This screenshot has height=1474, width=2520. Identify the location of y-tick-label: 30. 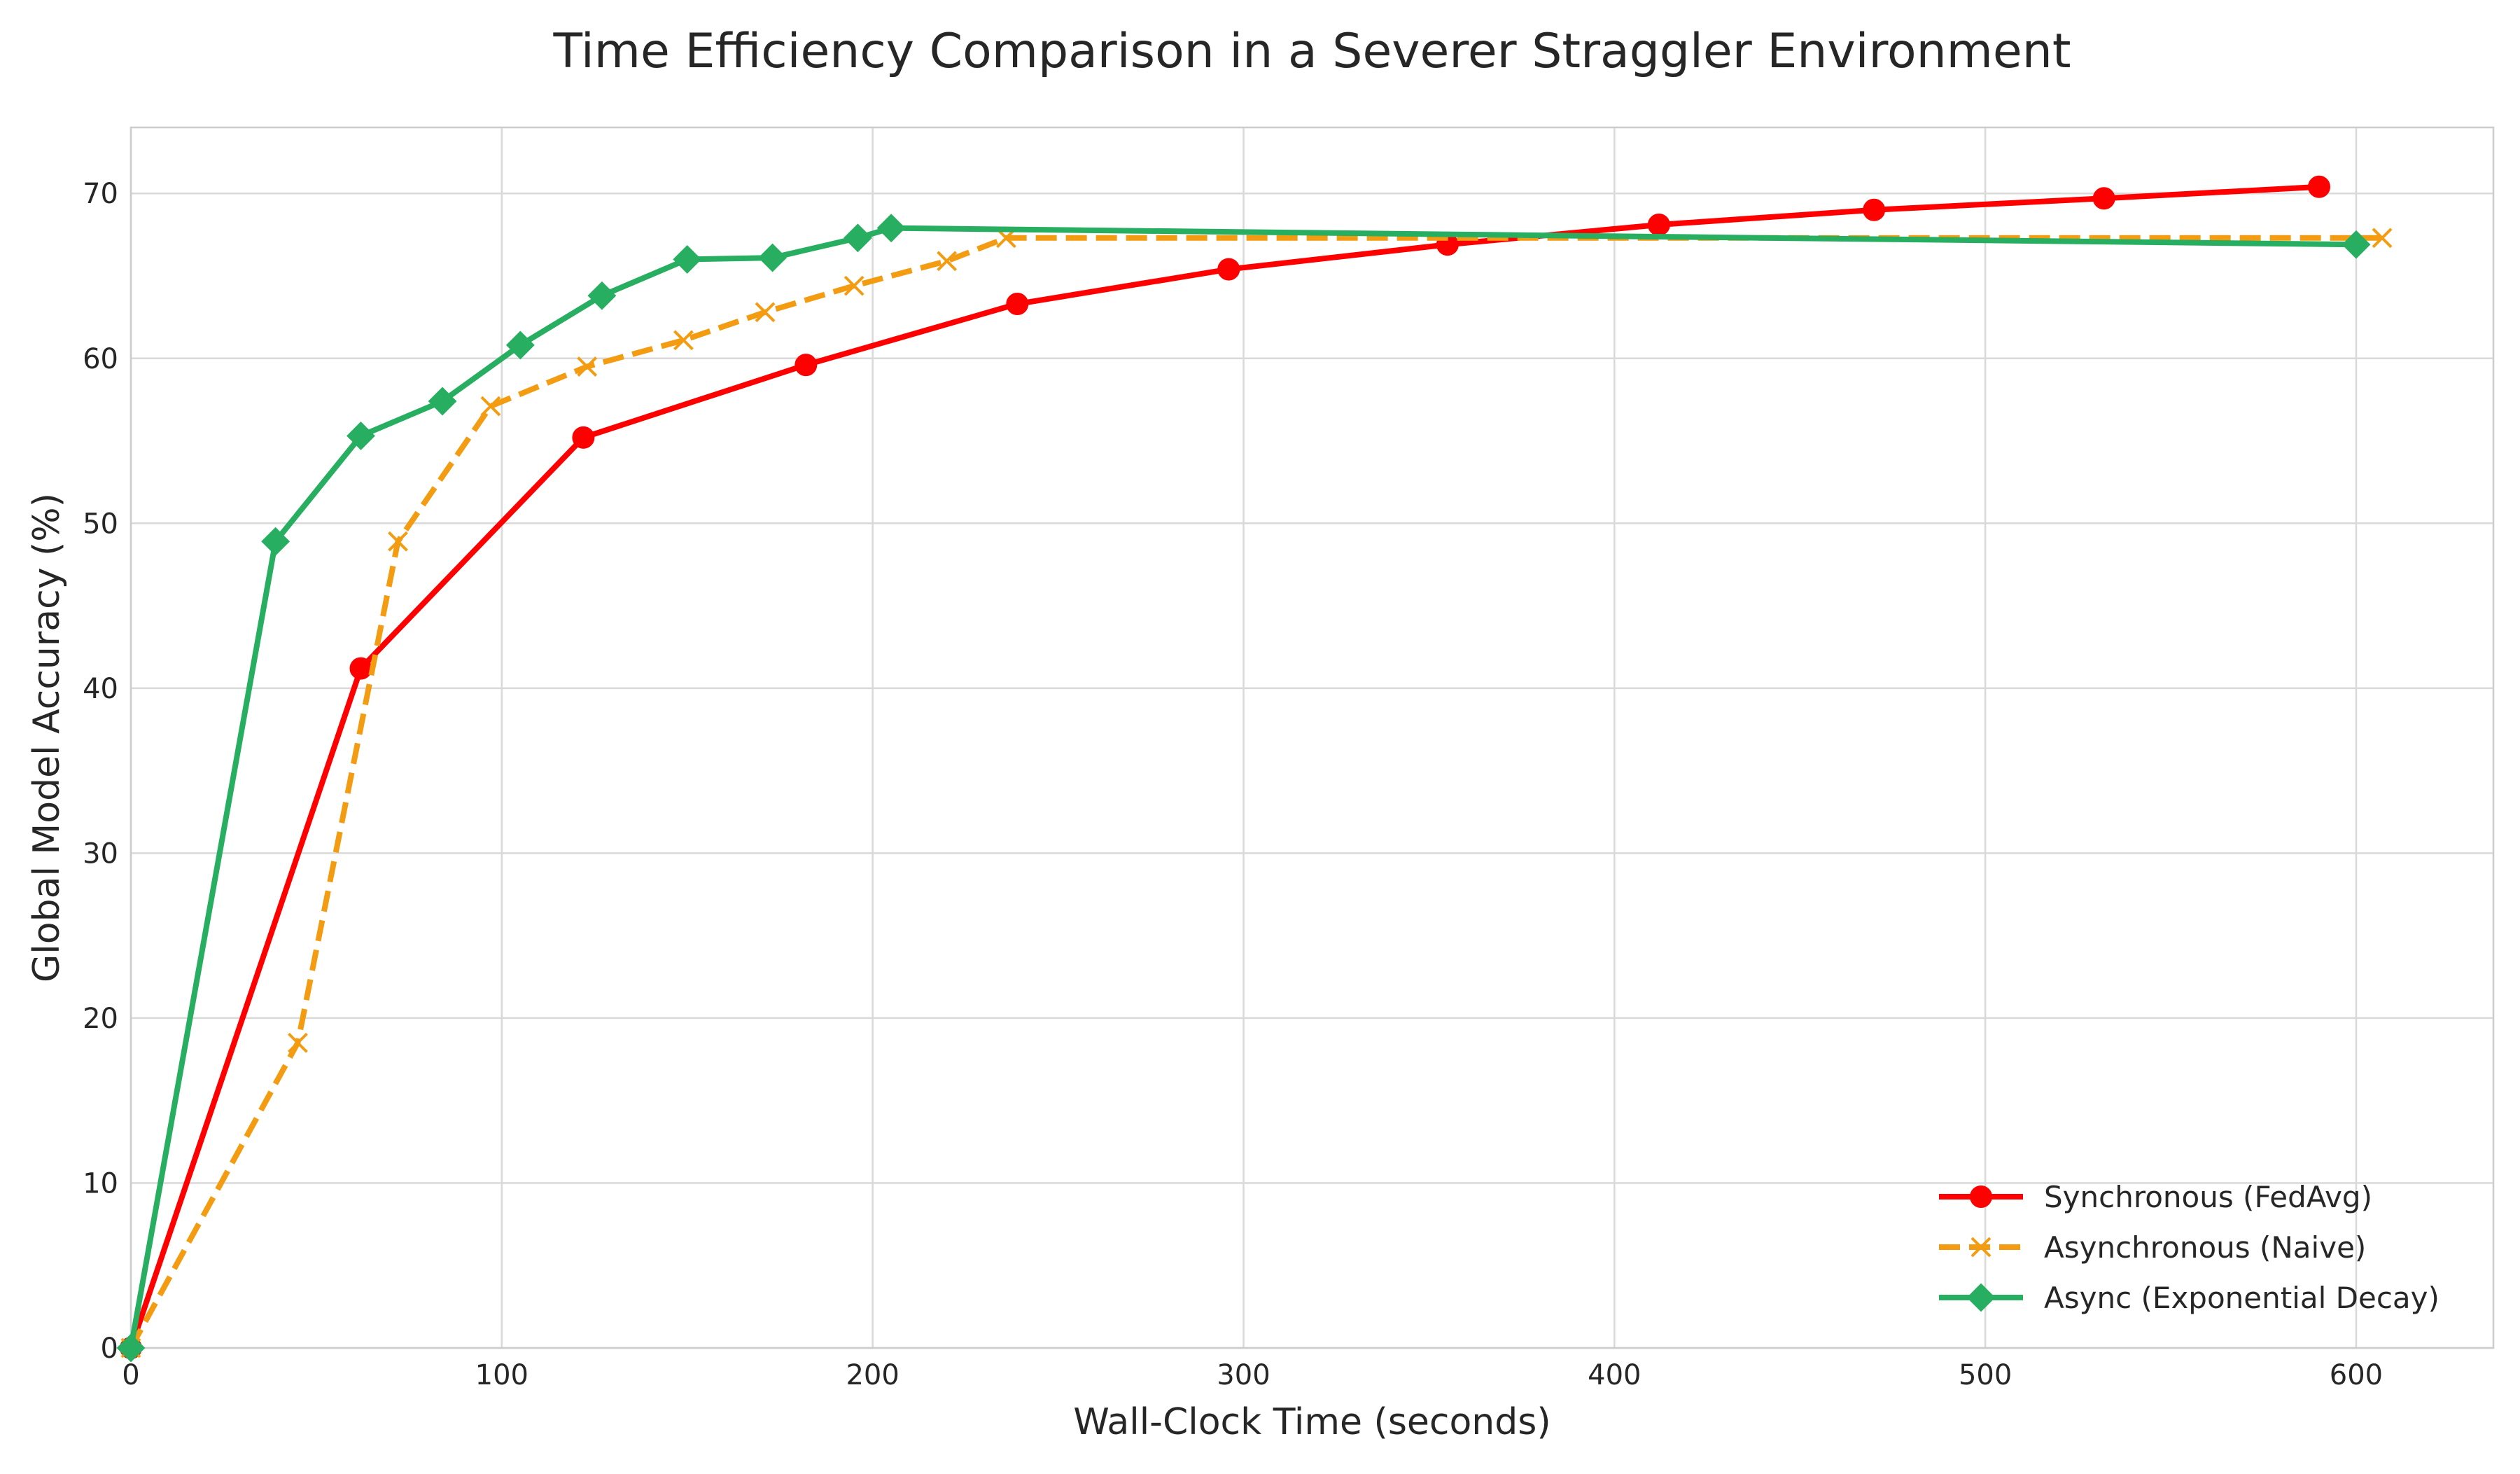
(100, 853).